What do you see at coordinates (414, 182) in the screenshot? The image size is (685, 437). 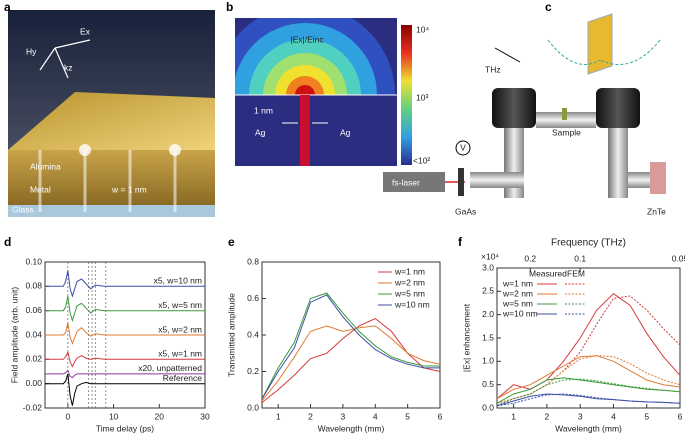 I see `laser` at bounding box center [414, 182].